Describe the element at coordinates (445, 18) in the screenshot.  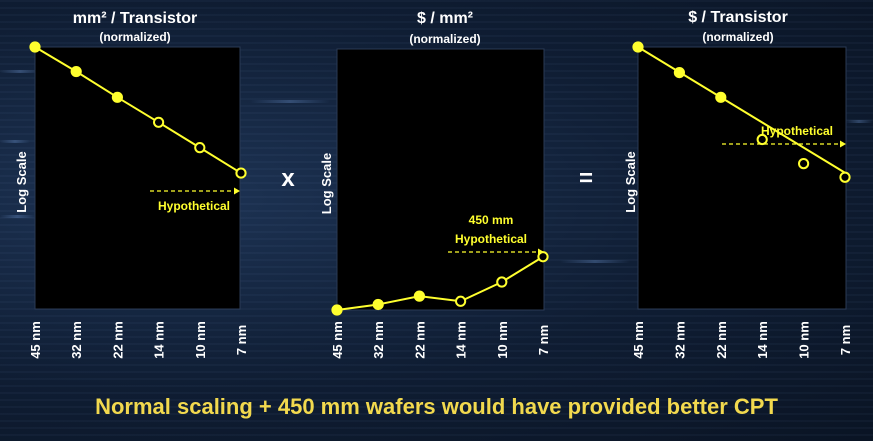
I see `chart-title: $ / mm²` at that location.